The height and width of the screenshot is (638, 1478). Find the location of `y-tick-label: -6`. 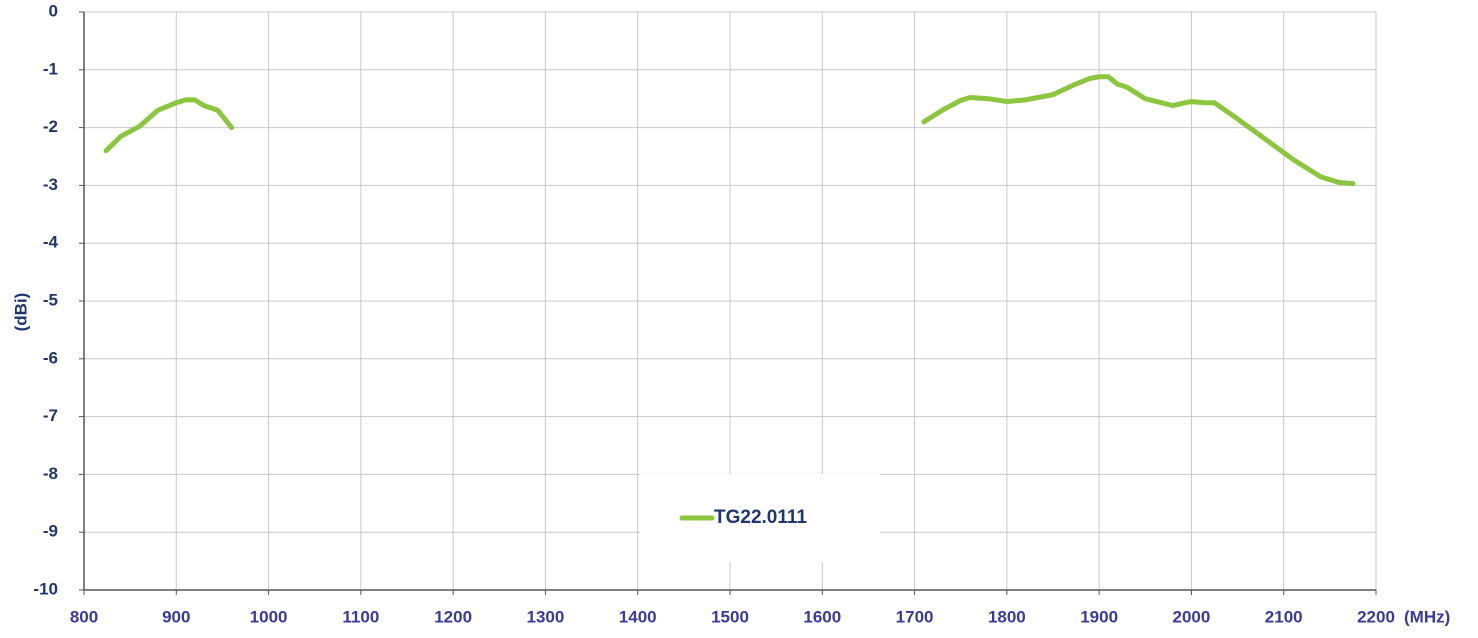

y-tick-label: -6 is located at coordinates (50, 357).